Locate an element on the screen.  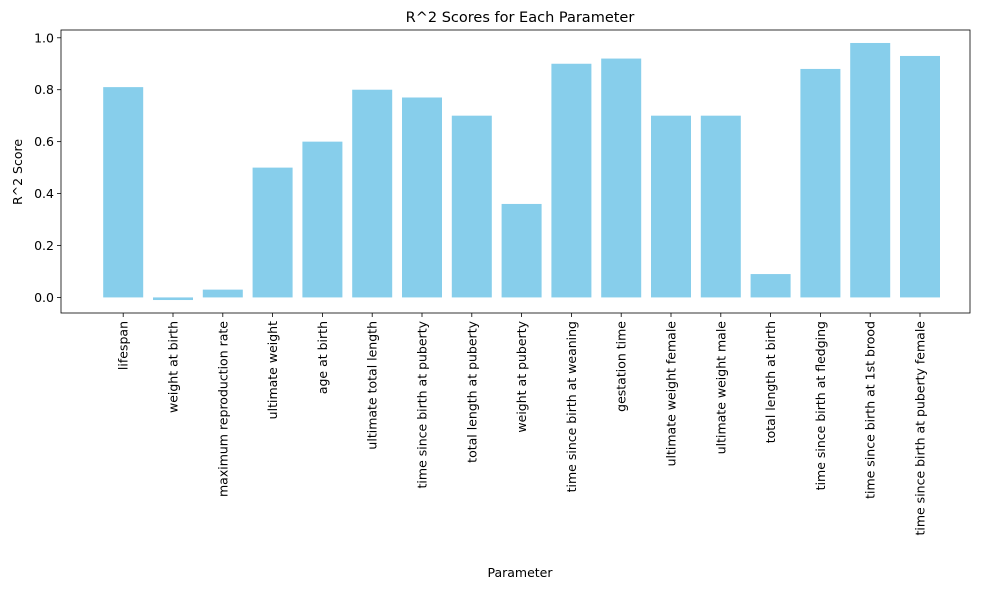
x-tick-label: ultimate weight male is located at coordinates (720, 388).